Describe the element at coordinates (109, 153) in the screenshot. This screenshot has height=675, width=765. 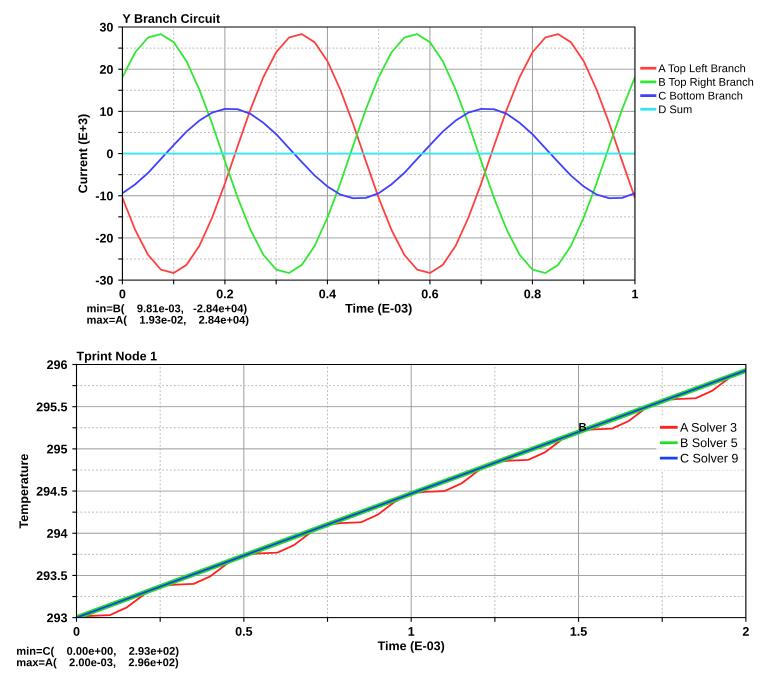
I see `y-tick-label: 0` at that location.